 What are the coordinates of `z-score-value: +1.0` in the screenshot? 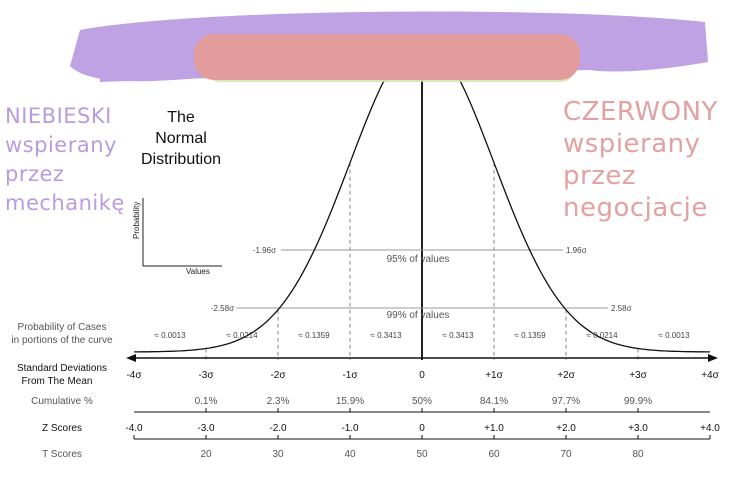 It's located at (494, 428).